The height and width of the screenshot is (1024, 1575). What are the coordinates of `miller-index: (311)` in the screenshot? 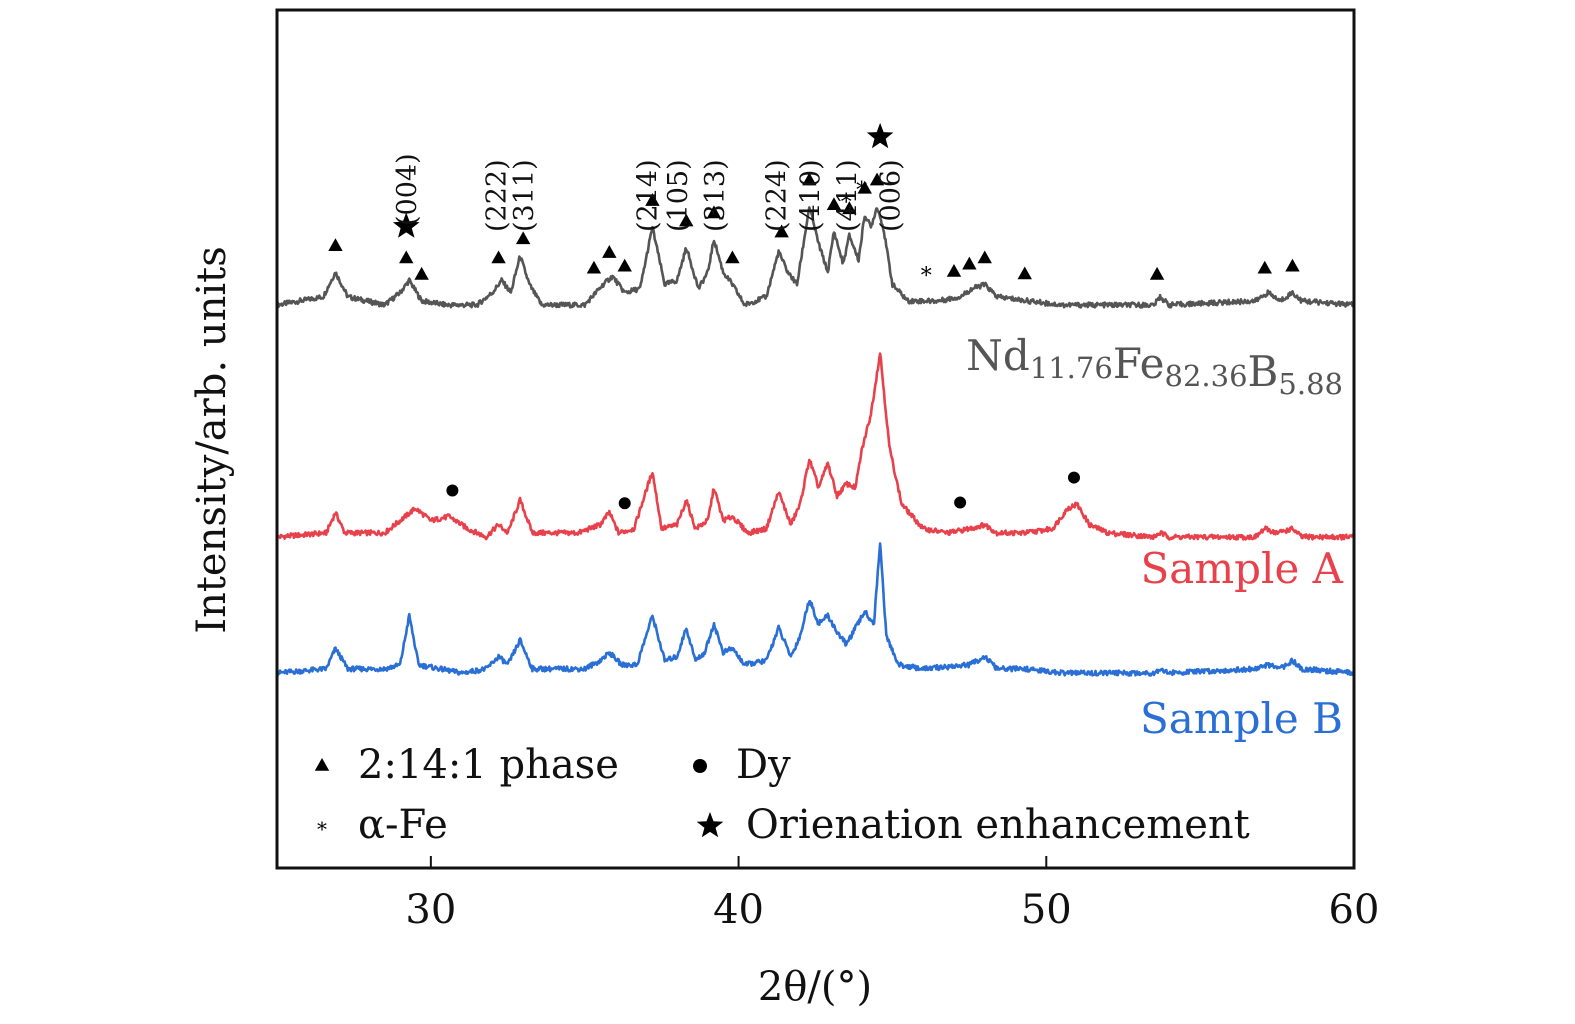 It's located at (524, 195).